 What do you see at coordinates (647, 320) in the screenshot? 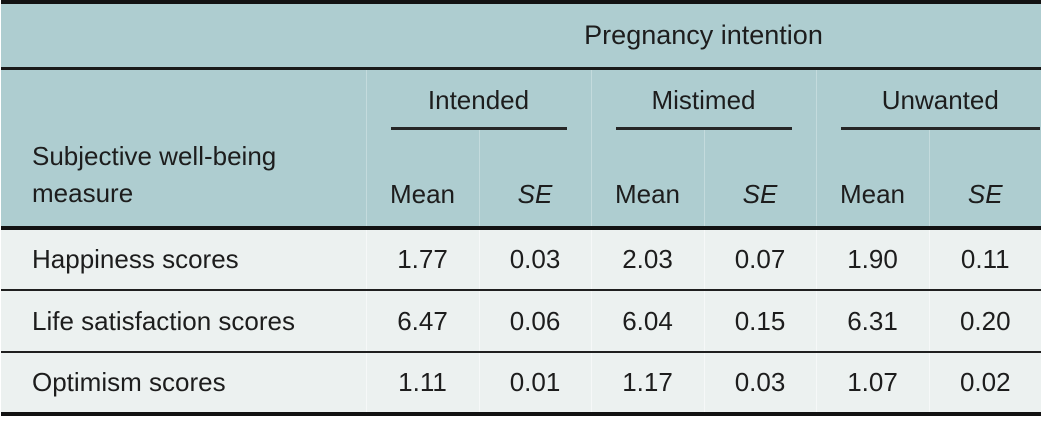
I see `cell-value: 6.04` at bounding box center [647, 320].